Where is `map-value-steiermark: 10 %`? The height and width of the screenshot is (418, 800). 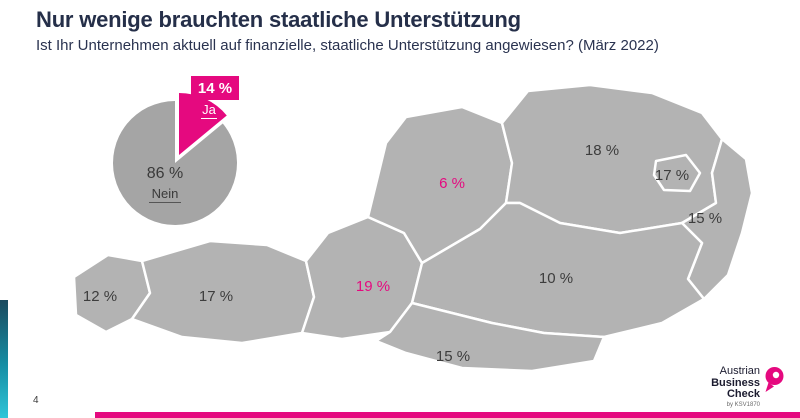 map-value-steiermark: 10 % is located at coordinates (556, 278).